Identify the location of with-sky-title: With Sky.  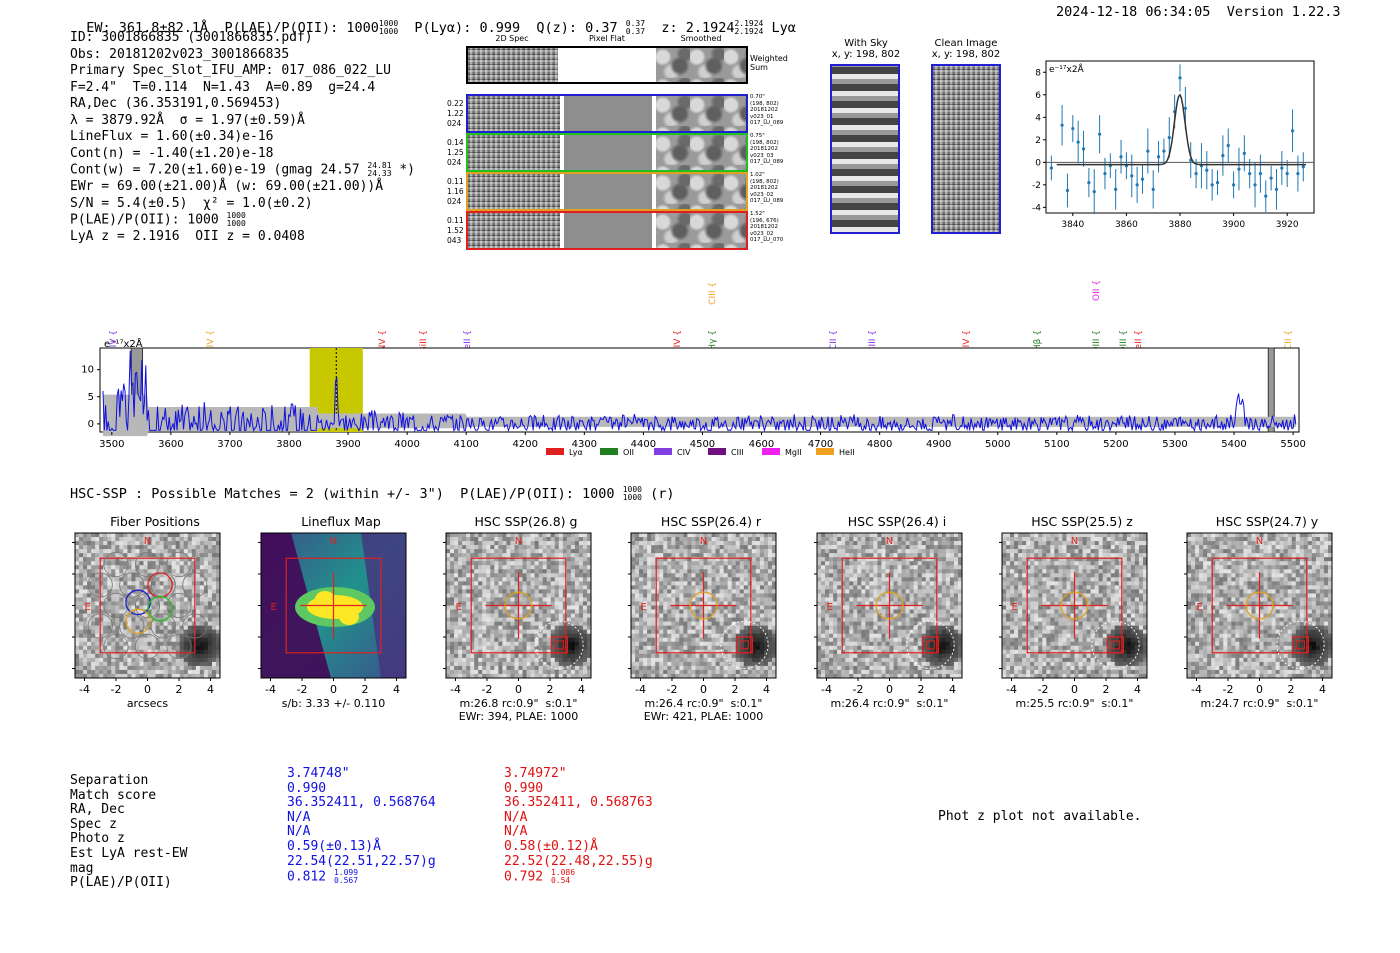
(866, 43).